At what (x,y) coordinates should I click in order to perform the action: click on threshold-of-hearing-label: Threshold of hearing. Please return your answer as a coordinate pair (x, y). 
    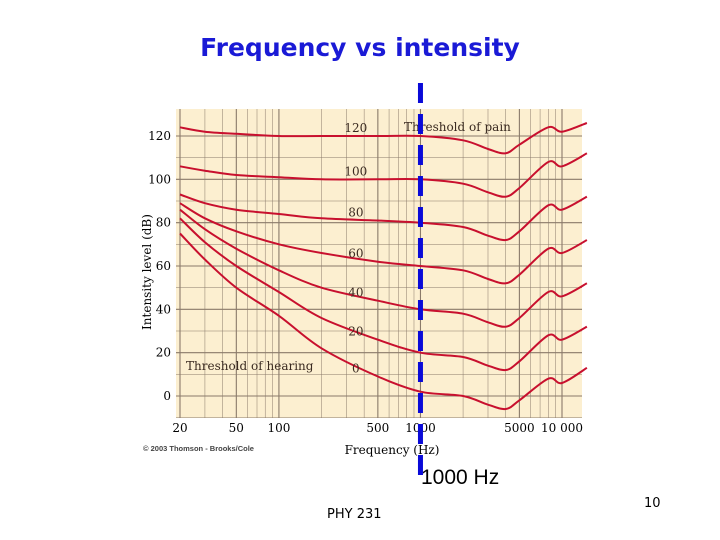
    Looking at the image, I should click on (250, 366).